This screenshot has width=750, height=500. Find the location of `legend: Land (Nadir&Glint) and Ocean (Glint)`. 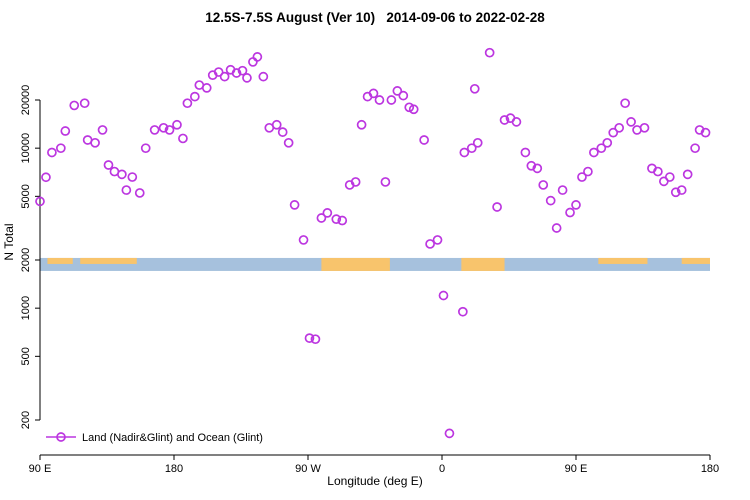

legend: Land (Nadir&Glint) and Ocean (Glint) is located at coordinates (154, 438).